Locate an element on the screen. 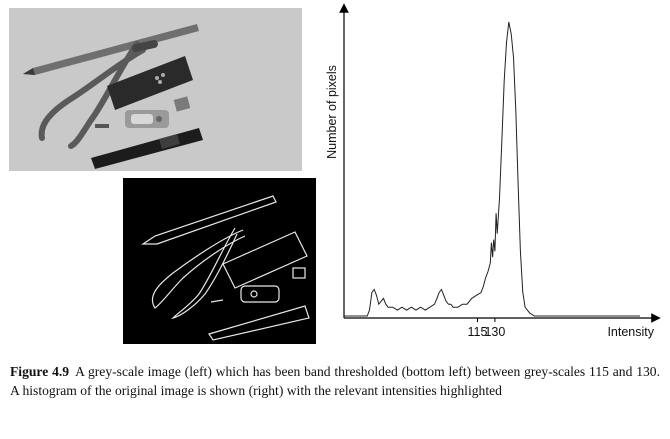 This screenshot has width=670, height=439. x-tick-label-115: 115 is located at coordinates (478, 332).